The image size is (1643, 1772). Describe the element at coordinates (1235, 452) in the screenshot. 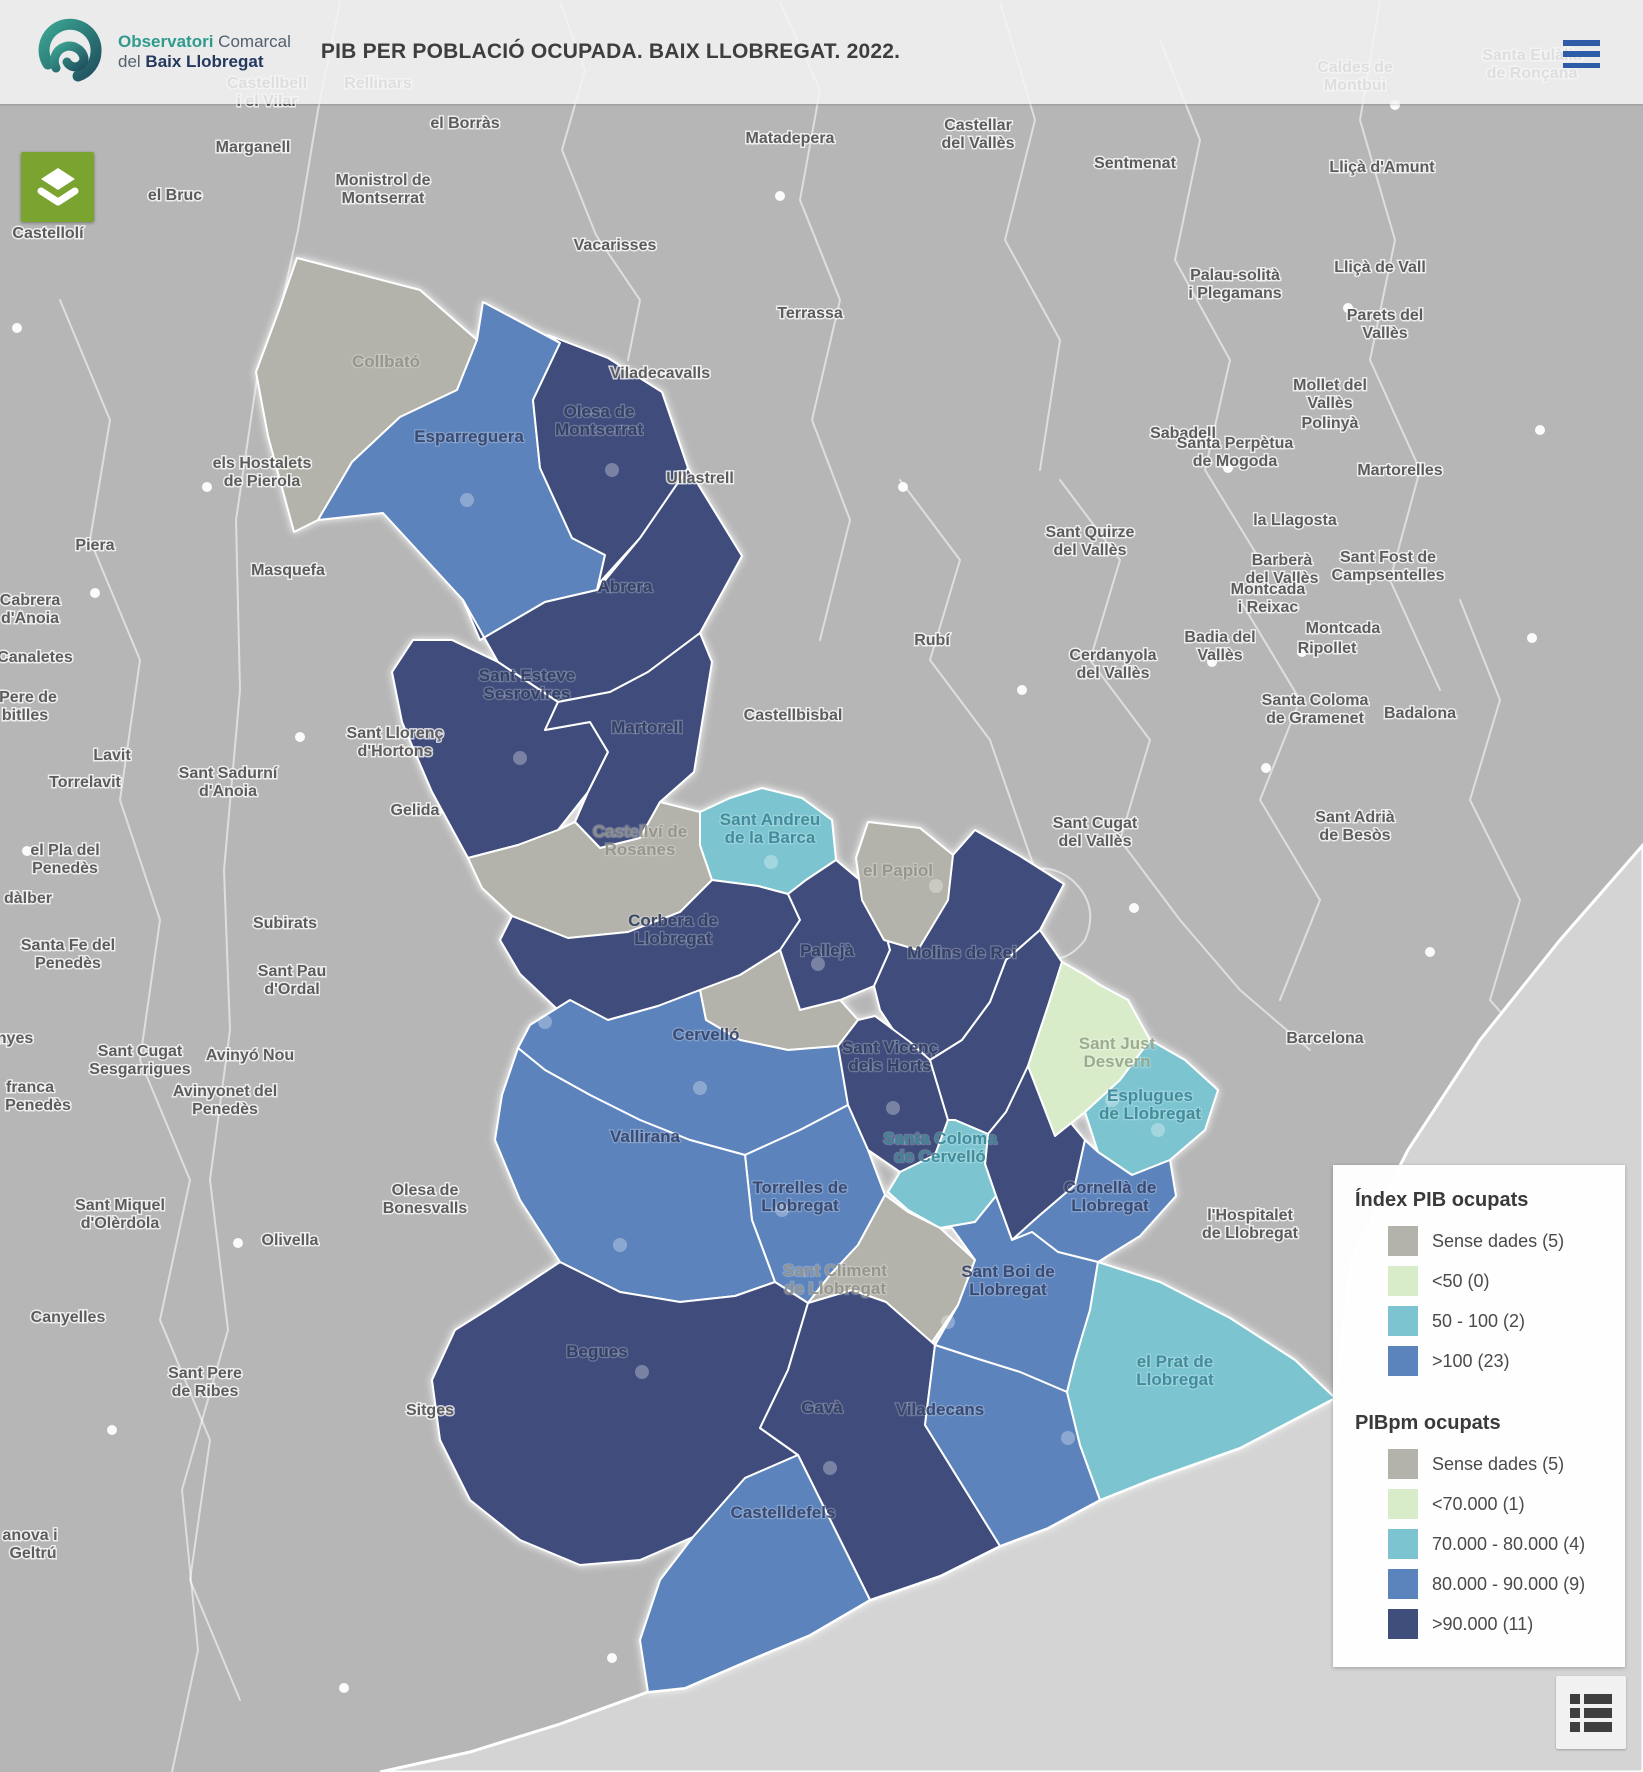

I see `background-label: Santa Perpètua de Mogoda` at that location.